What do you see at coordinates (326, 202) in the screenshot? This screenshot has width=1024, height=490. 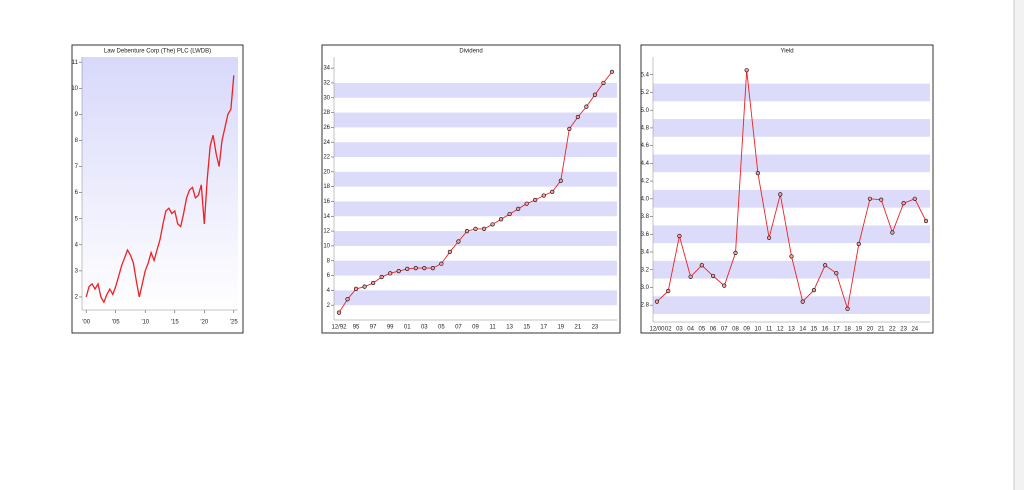 I see `y-tick-label: 16` at bounding box center [326, 202].